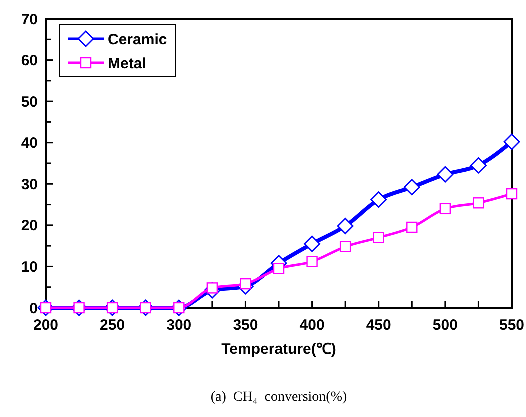 This screenshot has width=526, height=417. Describe the element at coordinates (279, 397) in the screenshot. I see `text: (a) CH₄ conversion(%)` at that location.